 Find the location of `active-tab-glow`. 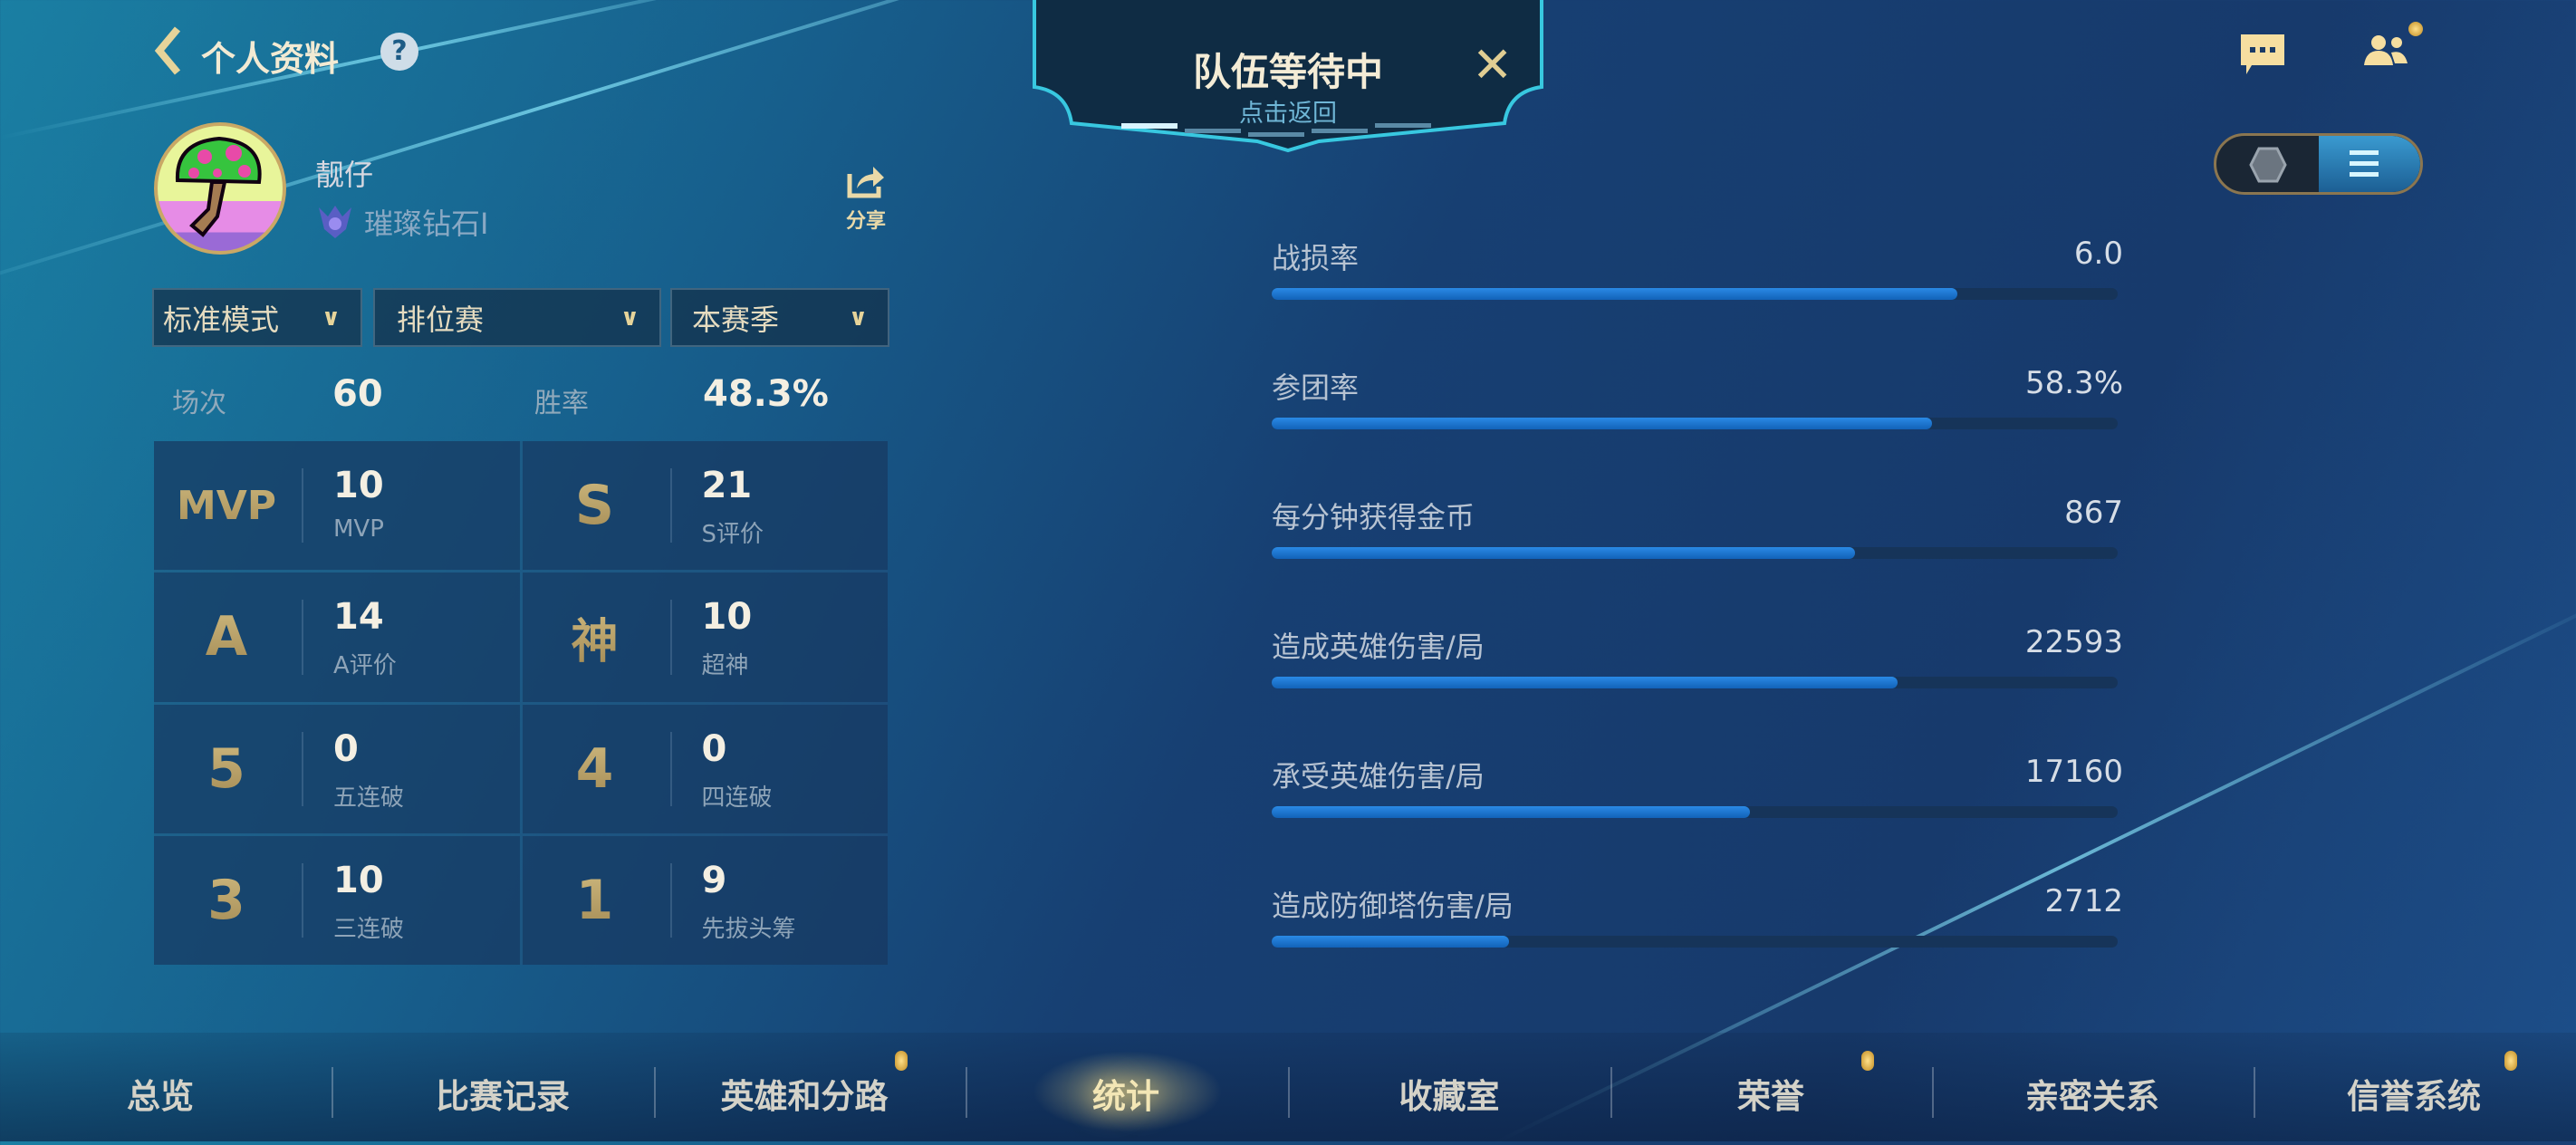

active-tab-glow is located at coordinates (1128, 1091).